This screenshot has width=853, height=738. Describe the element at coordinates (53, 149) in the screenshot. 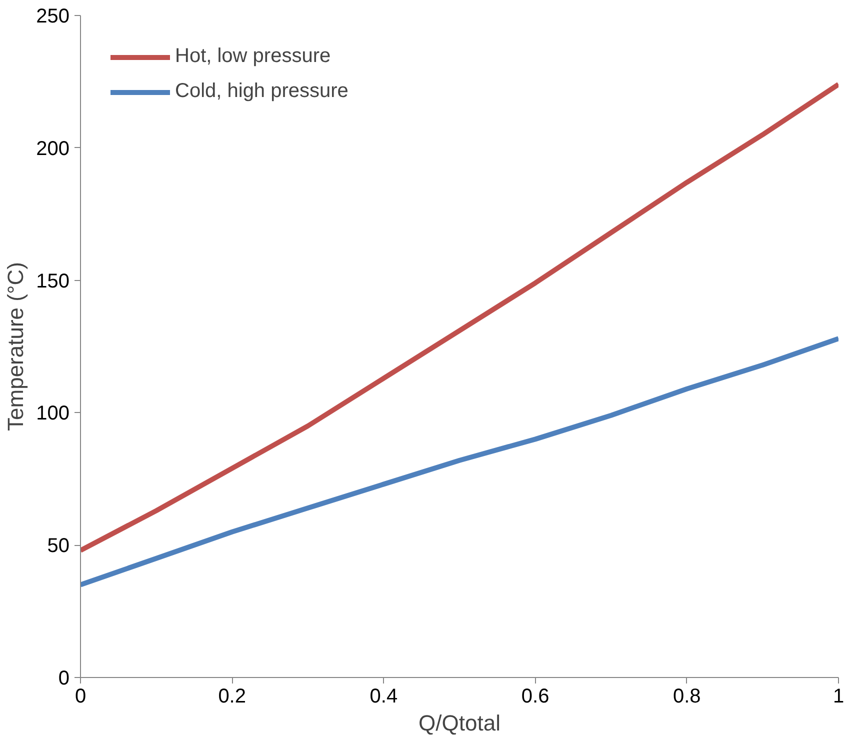

I see `y-tick-label: 200` at that location.